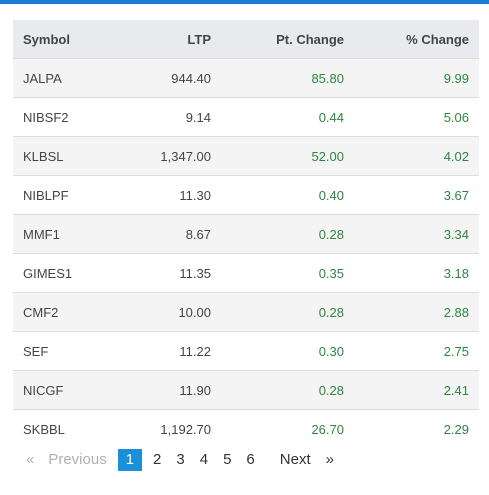 The height and width of the screenshot is (495, 489). I want to click on cell-ltp: 1,347.00, so click(167, 156).